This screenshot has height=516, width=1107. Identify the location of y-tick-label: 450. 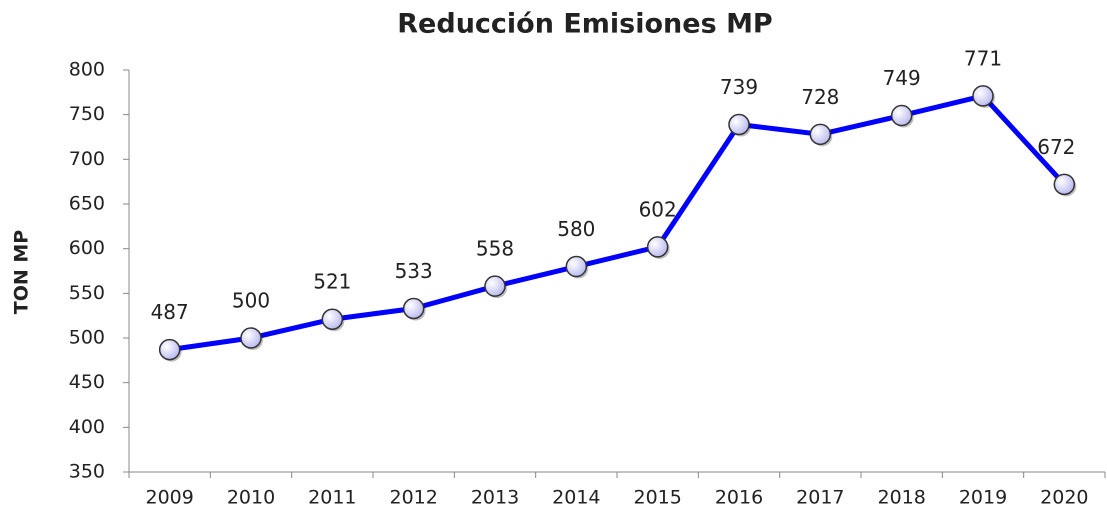
(87, 382).